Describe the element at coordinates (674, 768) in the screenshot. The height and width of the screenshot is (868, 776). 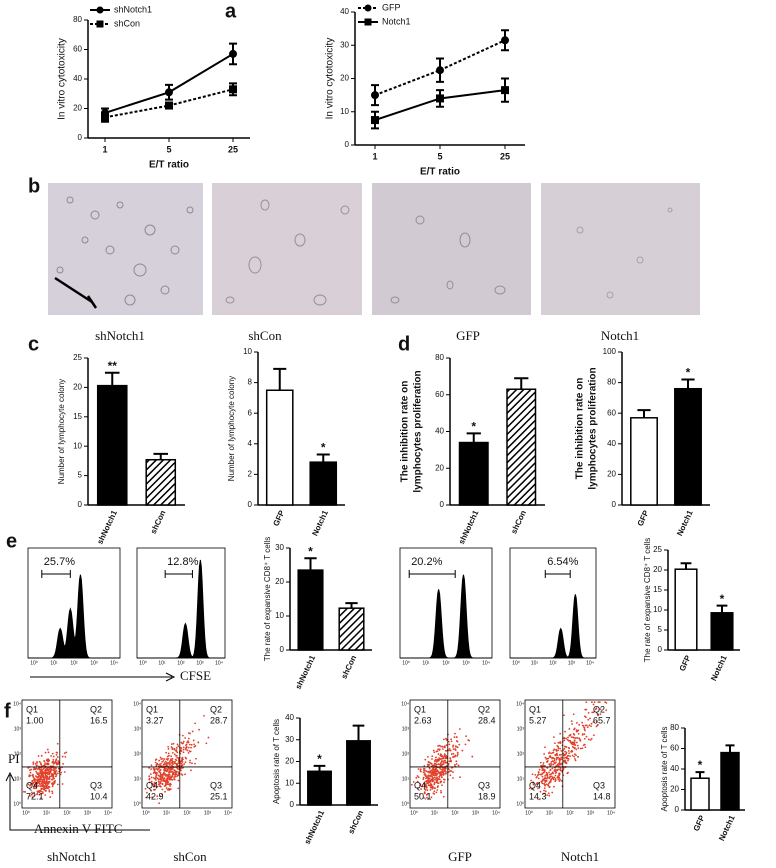
I see `y-tick-label: 40` at that location.